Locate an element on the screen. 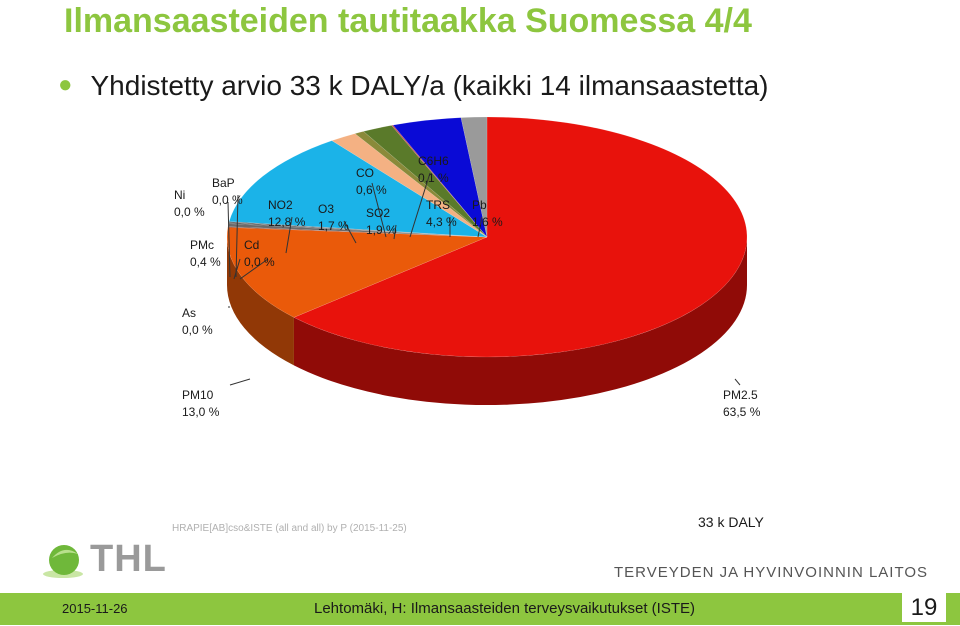 The image size is (960, 626). pie-leader-so2 is located at coordinates (395, 232).